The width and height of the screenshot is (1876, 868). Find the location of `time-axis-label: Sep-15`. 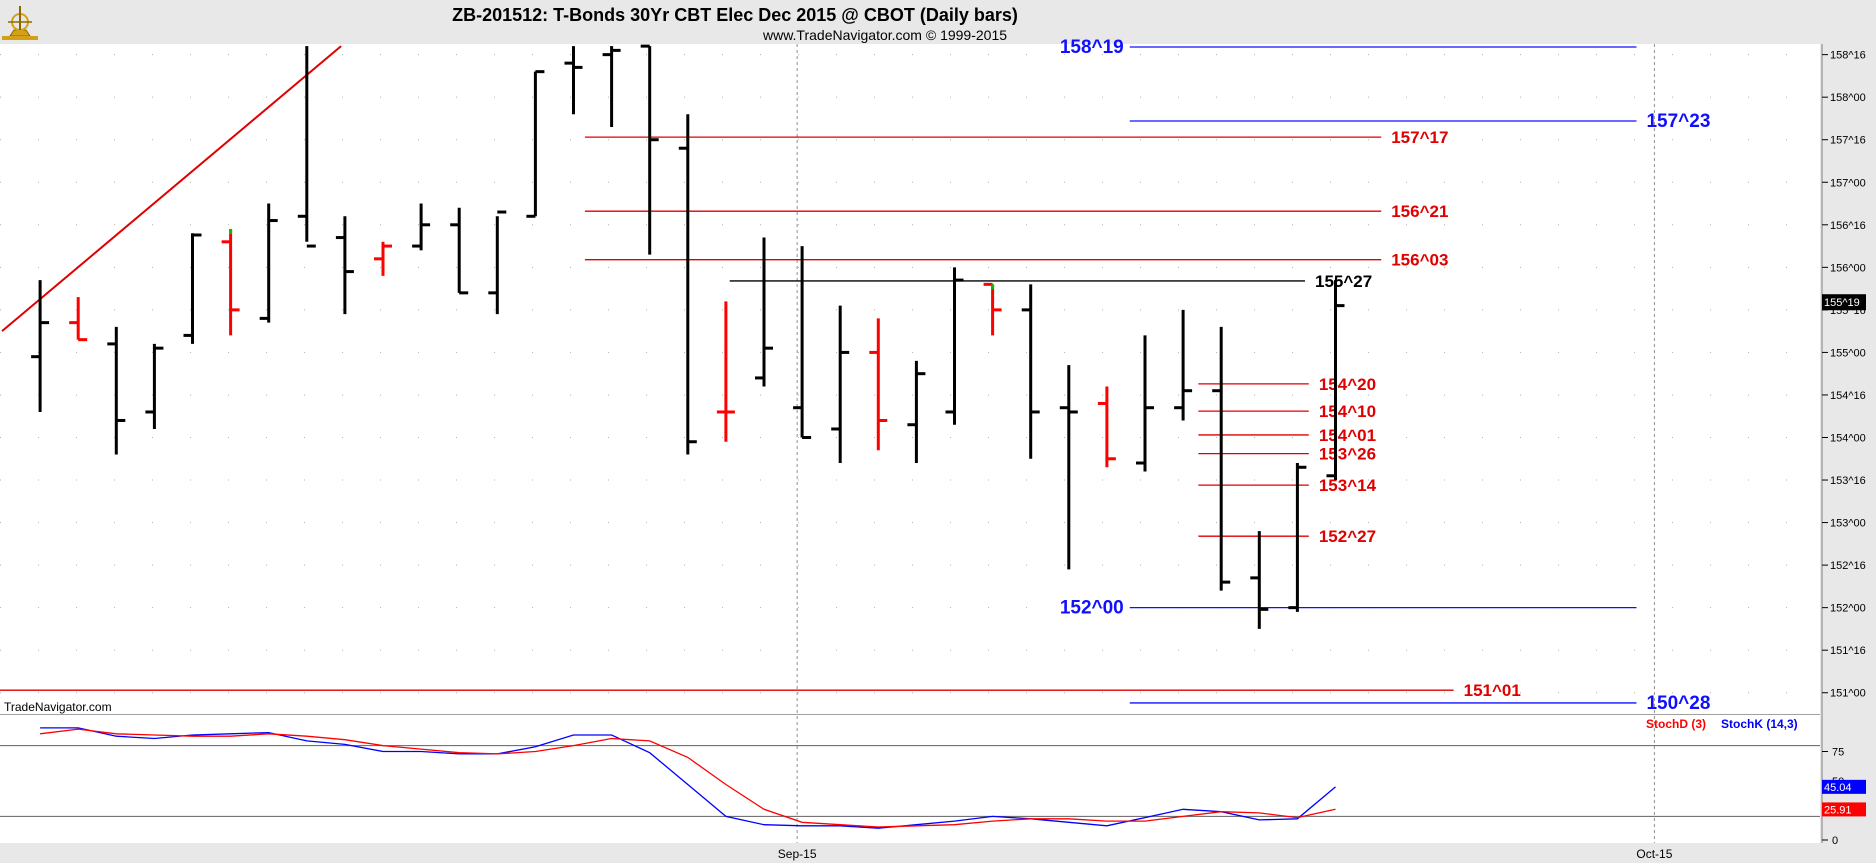

time-axis-label: Sep-15 is located at coordinates (797, 854).